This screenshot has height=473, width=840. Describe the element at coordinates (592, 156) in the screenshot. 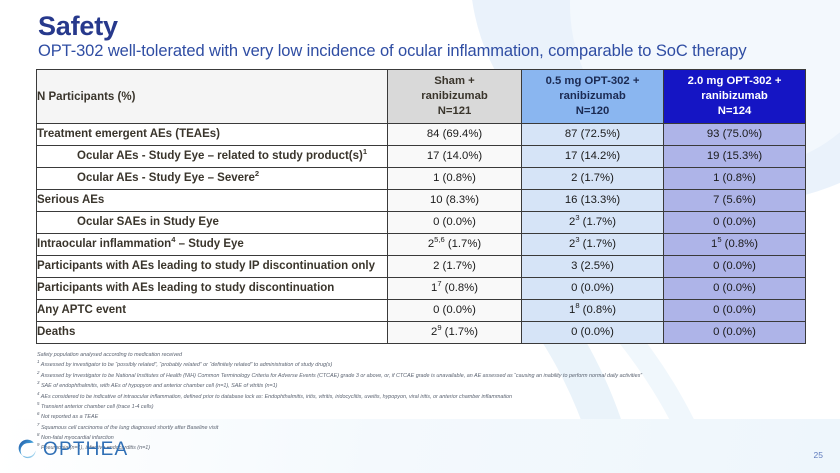

I see `cell-low-dose: 17 (14.2%)` at that location.